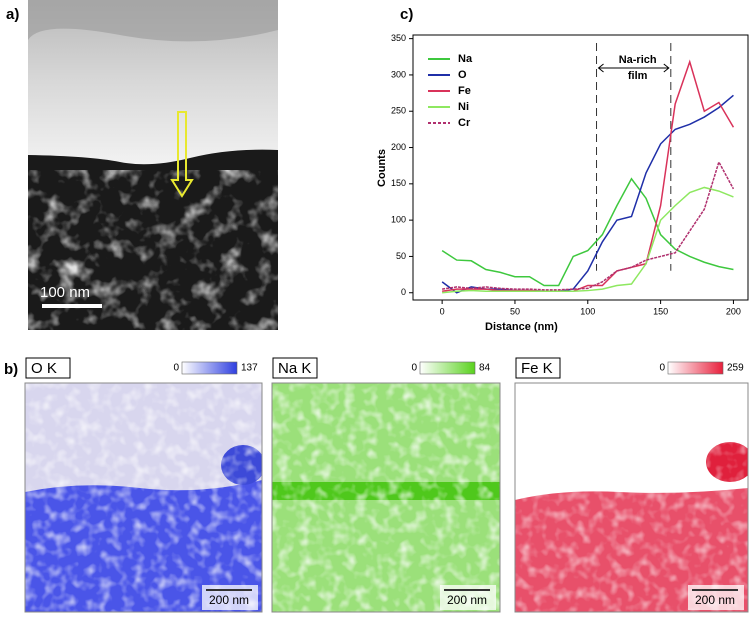 This screenshot has height=620, width=756. What do you see at coordinates (464, 123) in the screenshot?
I see `legend-label: Cr` at bounding box center [464, 123].